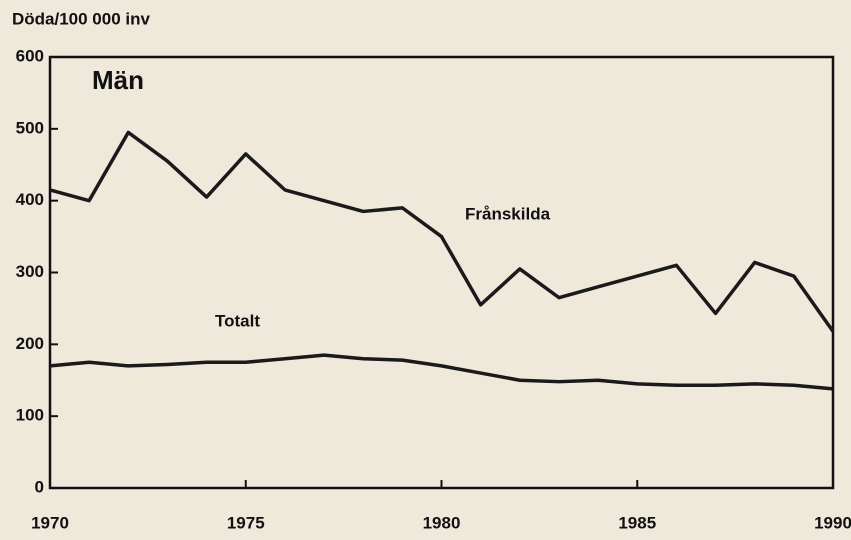 The height and width of the screenshot is (540, 851). What do you see at coordinates (508, 213) in the screenshot?
I see `series-label: Frånskilda` at bounding box center [508, 213].